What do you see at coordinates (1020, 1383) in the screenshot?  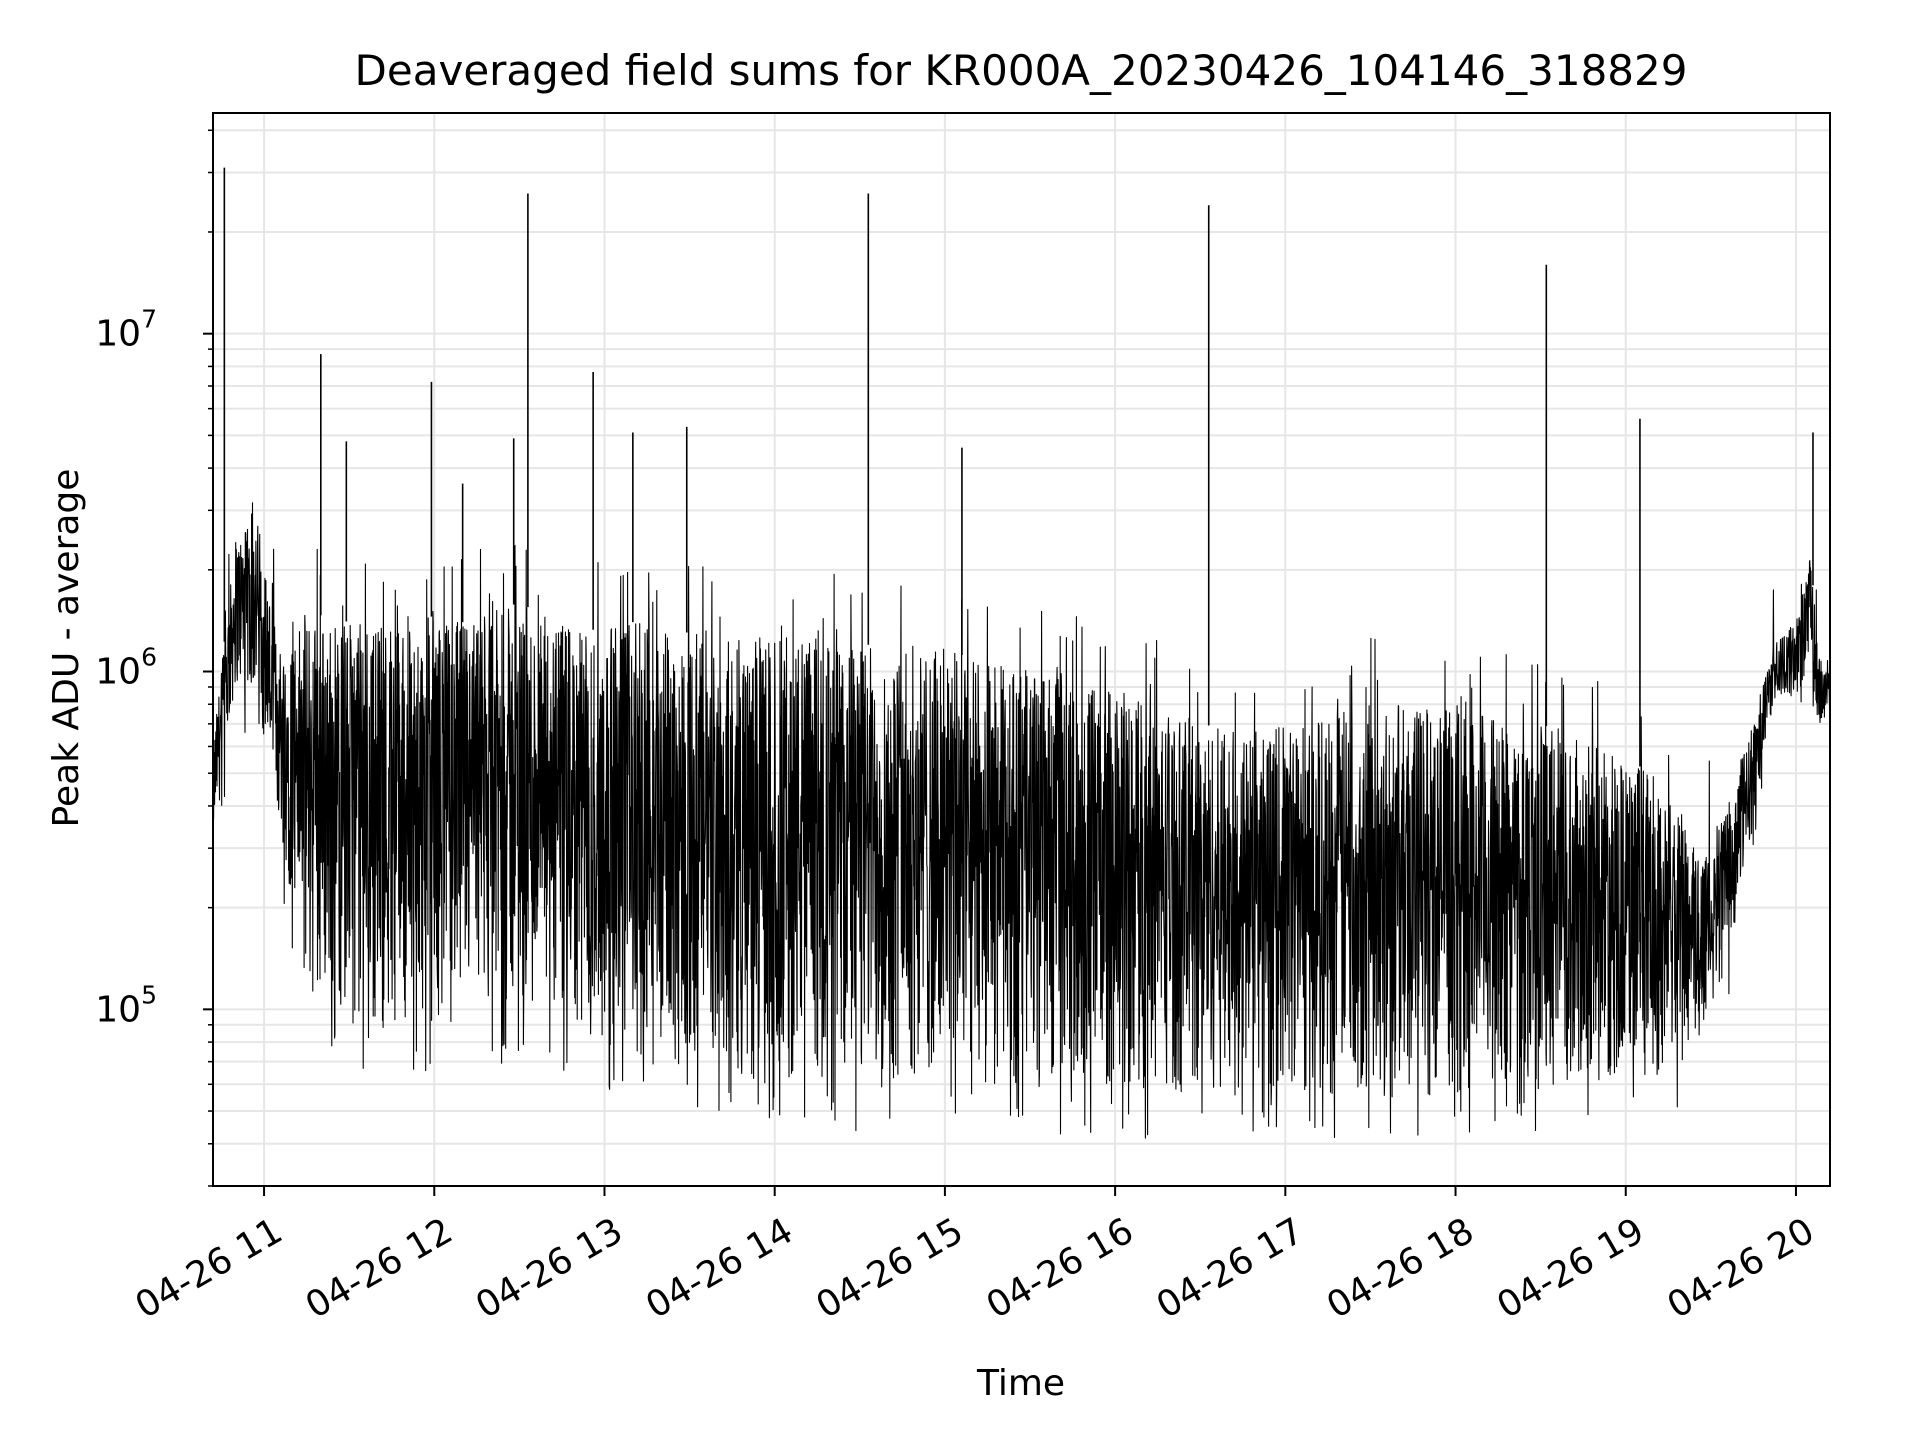 I see `x-axis-label: Time` at bounding box center [1020, 1383].